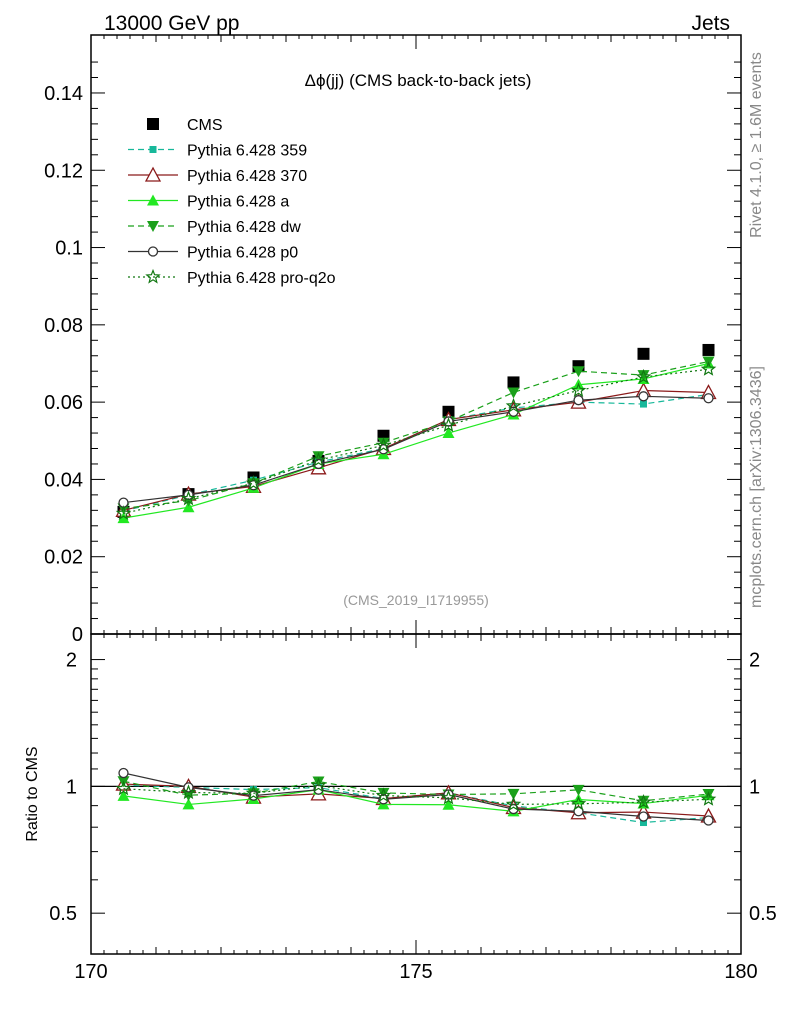 Image resolution: width=786 pixels, height=1024 pixels. Describe the element at coordinates (63, 326) in the screenshot. I see `y-tick-label: 0.08` at that location.